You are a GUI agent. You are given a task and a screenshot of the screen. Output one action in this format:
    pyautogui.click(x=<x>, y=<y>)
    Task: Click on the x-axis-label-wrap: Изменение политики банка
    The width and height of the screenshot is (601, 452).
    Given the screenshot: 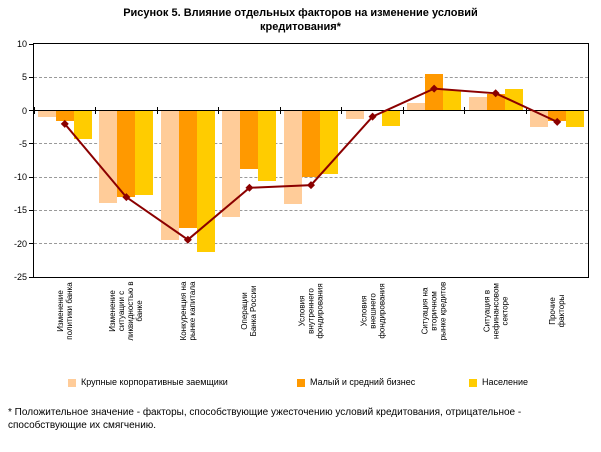 What is the action you would take?
    pyautogui.click(x=65, y=332)
    